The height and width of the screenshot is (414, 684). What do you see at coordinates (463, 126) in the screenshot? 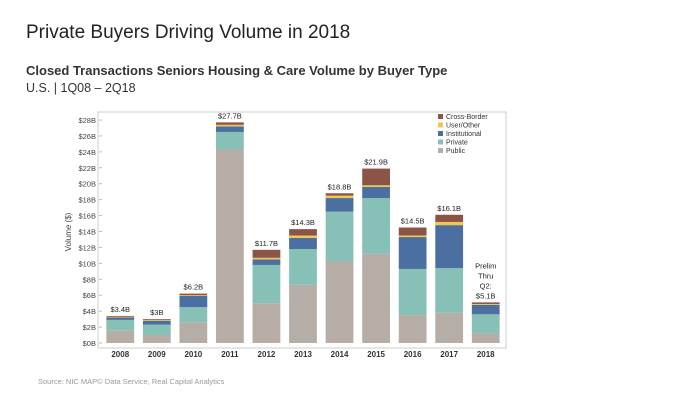
I see `legend-label: User/Other` at bounding box center [463, 126].